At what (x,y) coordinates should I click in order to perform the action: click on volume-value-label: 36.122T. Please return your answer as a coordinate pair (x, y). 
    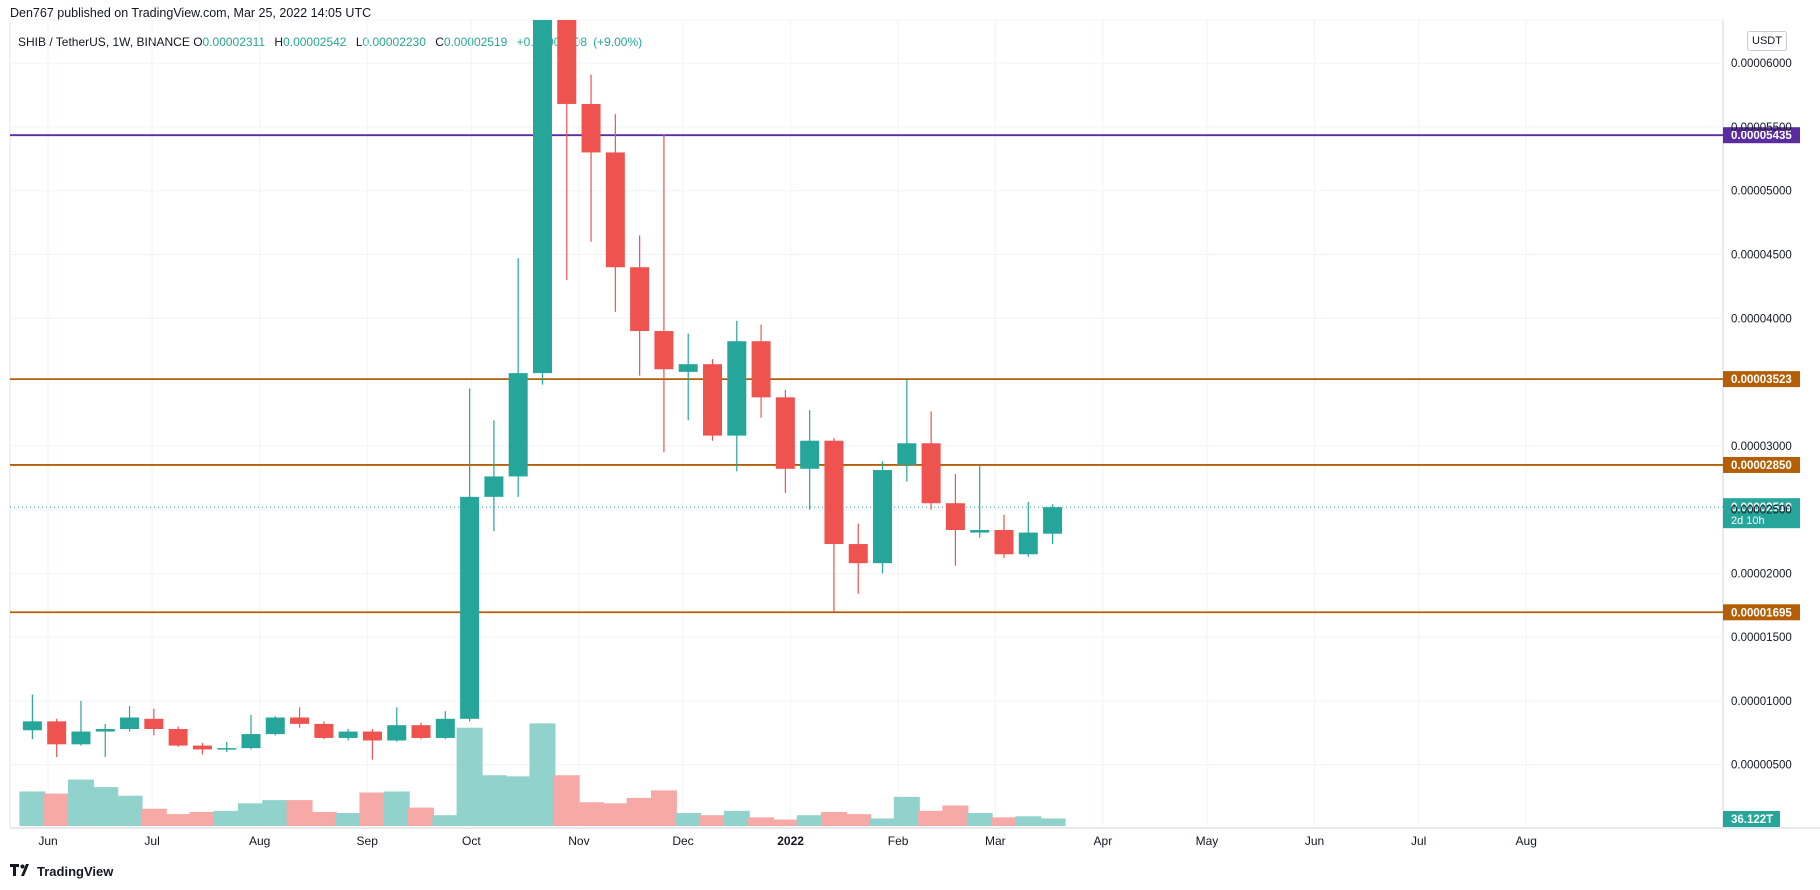
    Looking at the image, I should click on (1752, 820).